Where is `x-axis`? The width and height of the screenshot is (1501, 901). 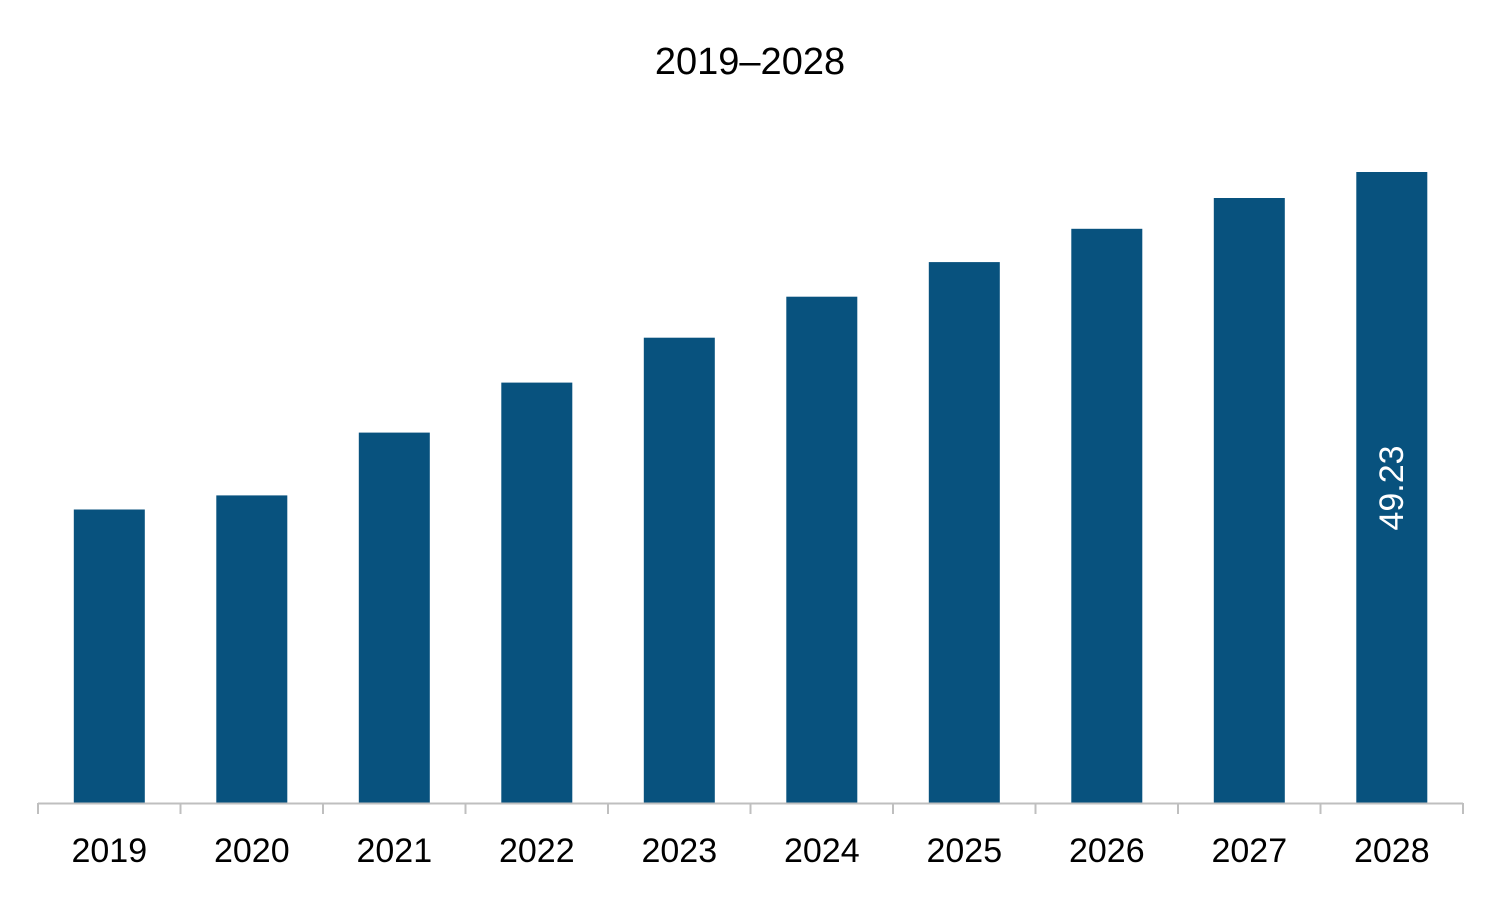
x-axis is located at coordinates (750, 808).